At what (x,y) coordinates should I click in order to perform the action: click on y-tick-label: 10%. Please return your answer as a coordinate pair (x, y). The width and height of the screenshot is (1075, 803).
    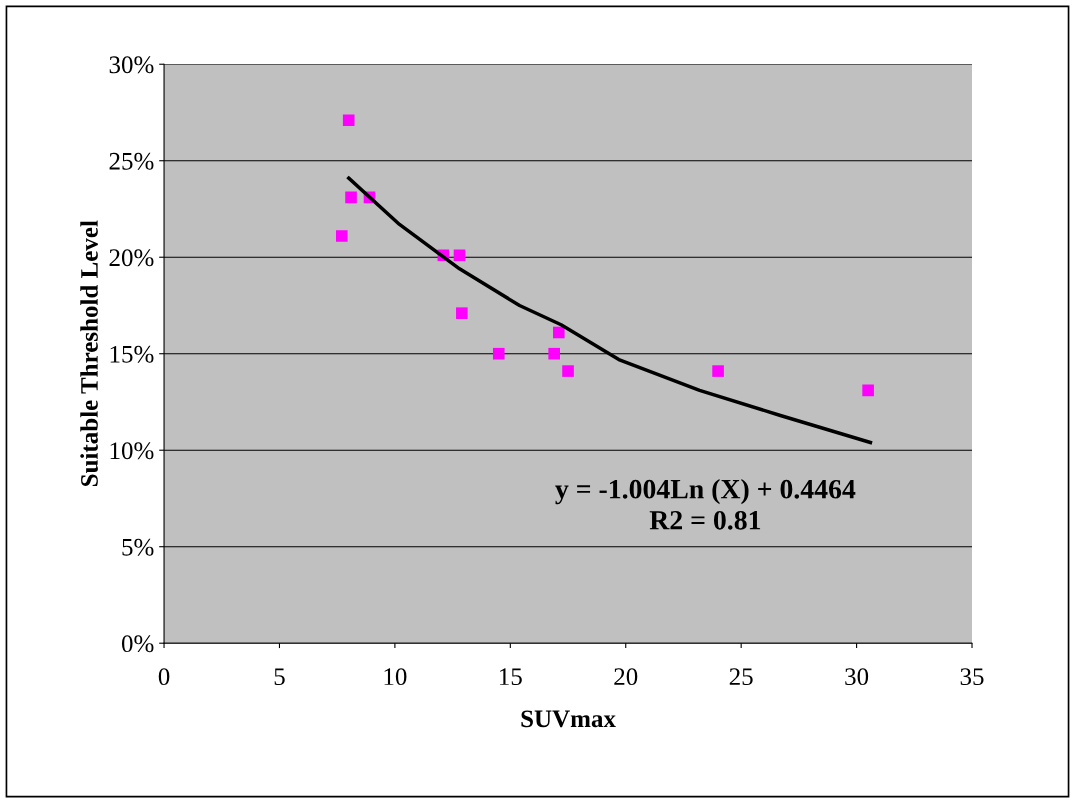
    Looking at the image, I should click on (132, 451).